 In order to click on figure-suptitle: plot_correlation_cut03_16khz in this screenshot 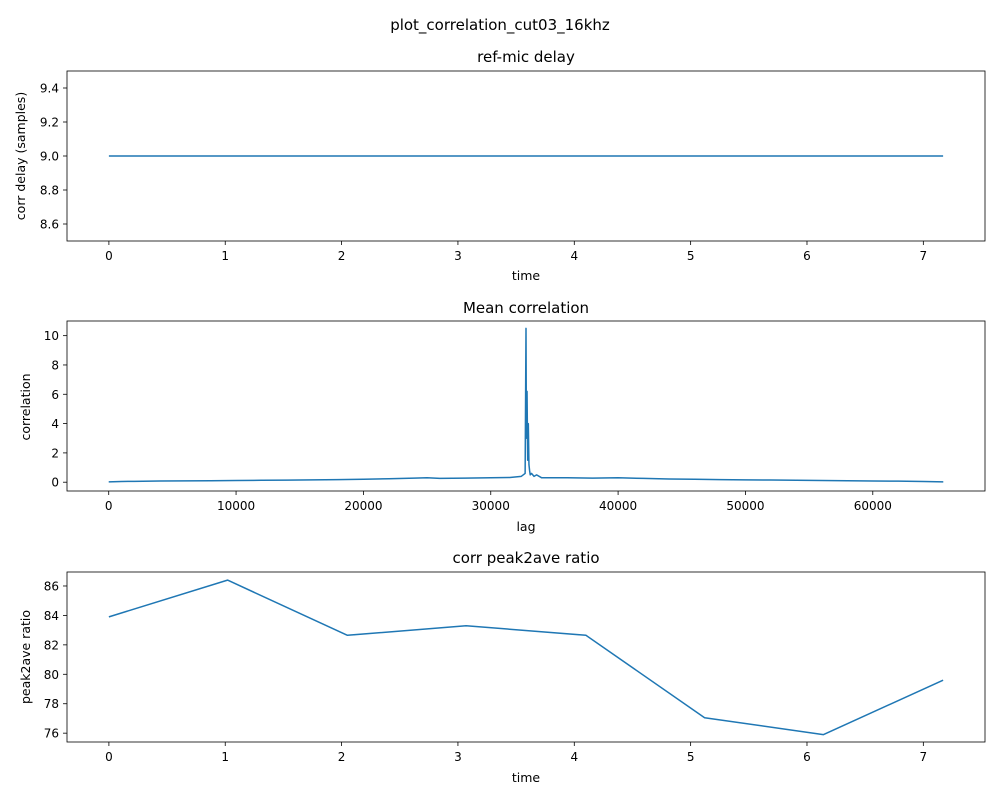, I will do `click(500, 25)`.